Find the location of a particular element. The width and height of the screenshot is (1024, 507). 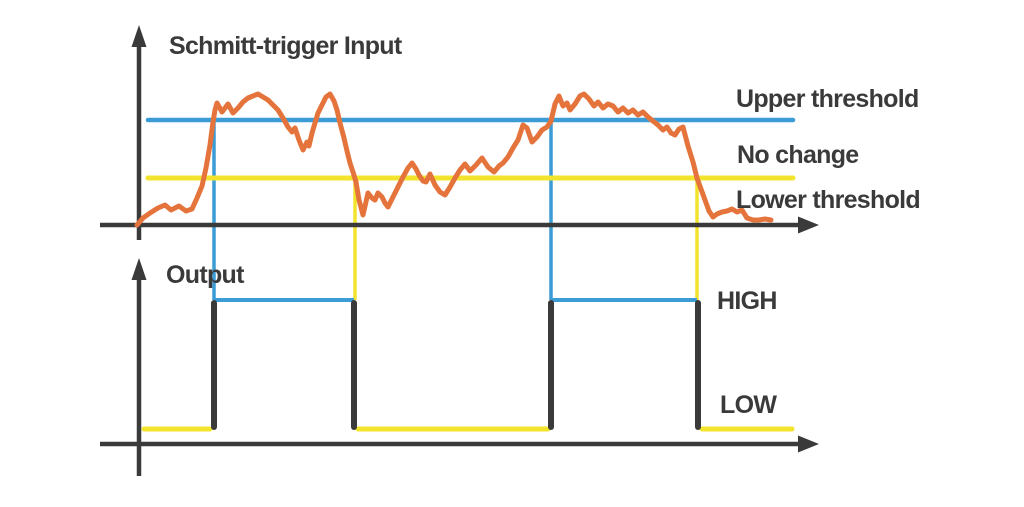

high-state-label: HIGH is located at coordinates (747, 301).